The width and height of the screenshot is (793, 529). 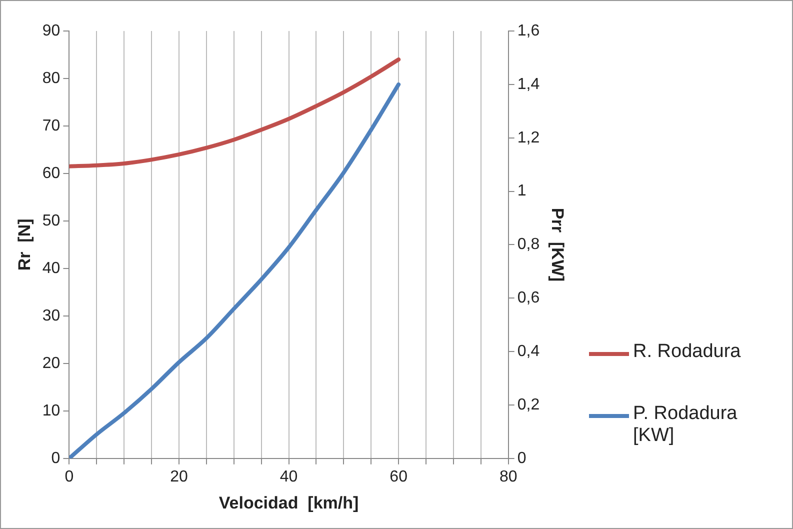 What do you see at coordinates (51, 268) in the screenshot?
I see `y-tick-label: 40` at bounding box center [51, 268].